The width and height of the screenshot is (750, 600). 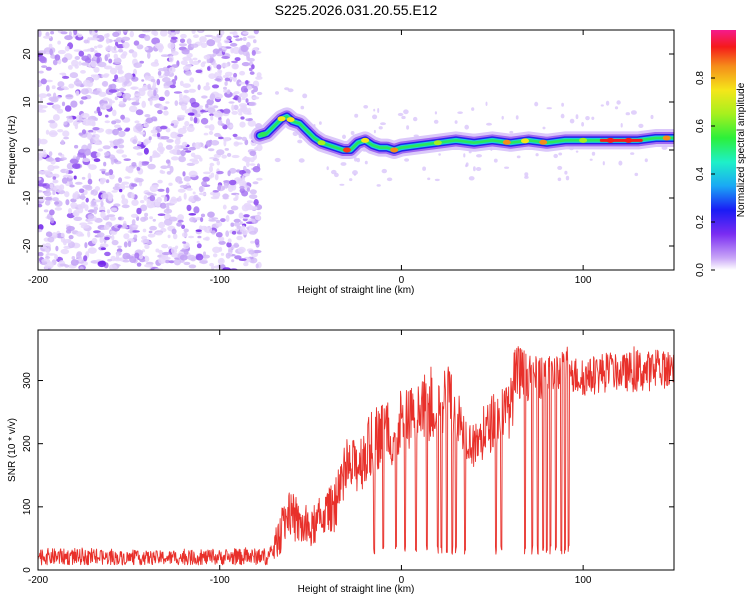 What do you see at coordinates (220, 280) in the screenshot?
I see `x-tick-label: -100` at bounding box center [220, 280].